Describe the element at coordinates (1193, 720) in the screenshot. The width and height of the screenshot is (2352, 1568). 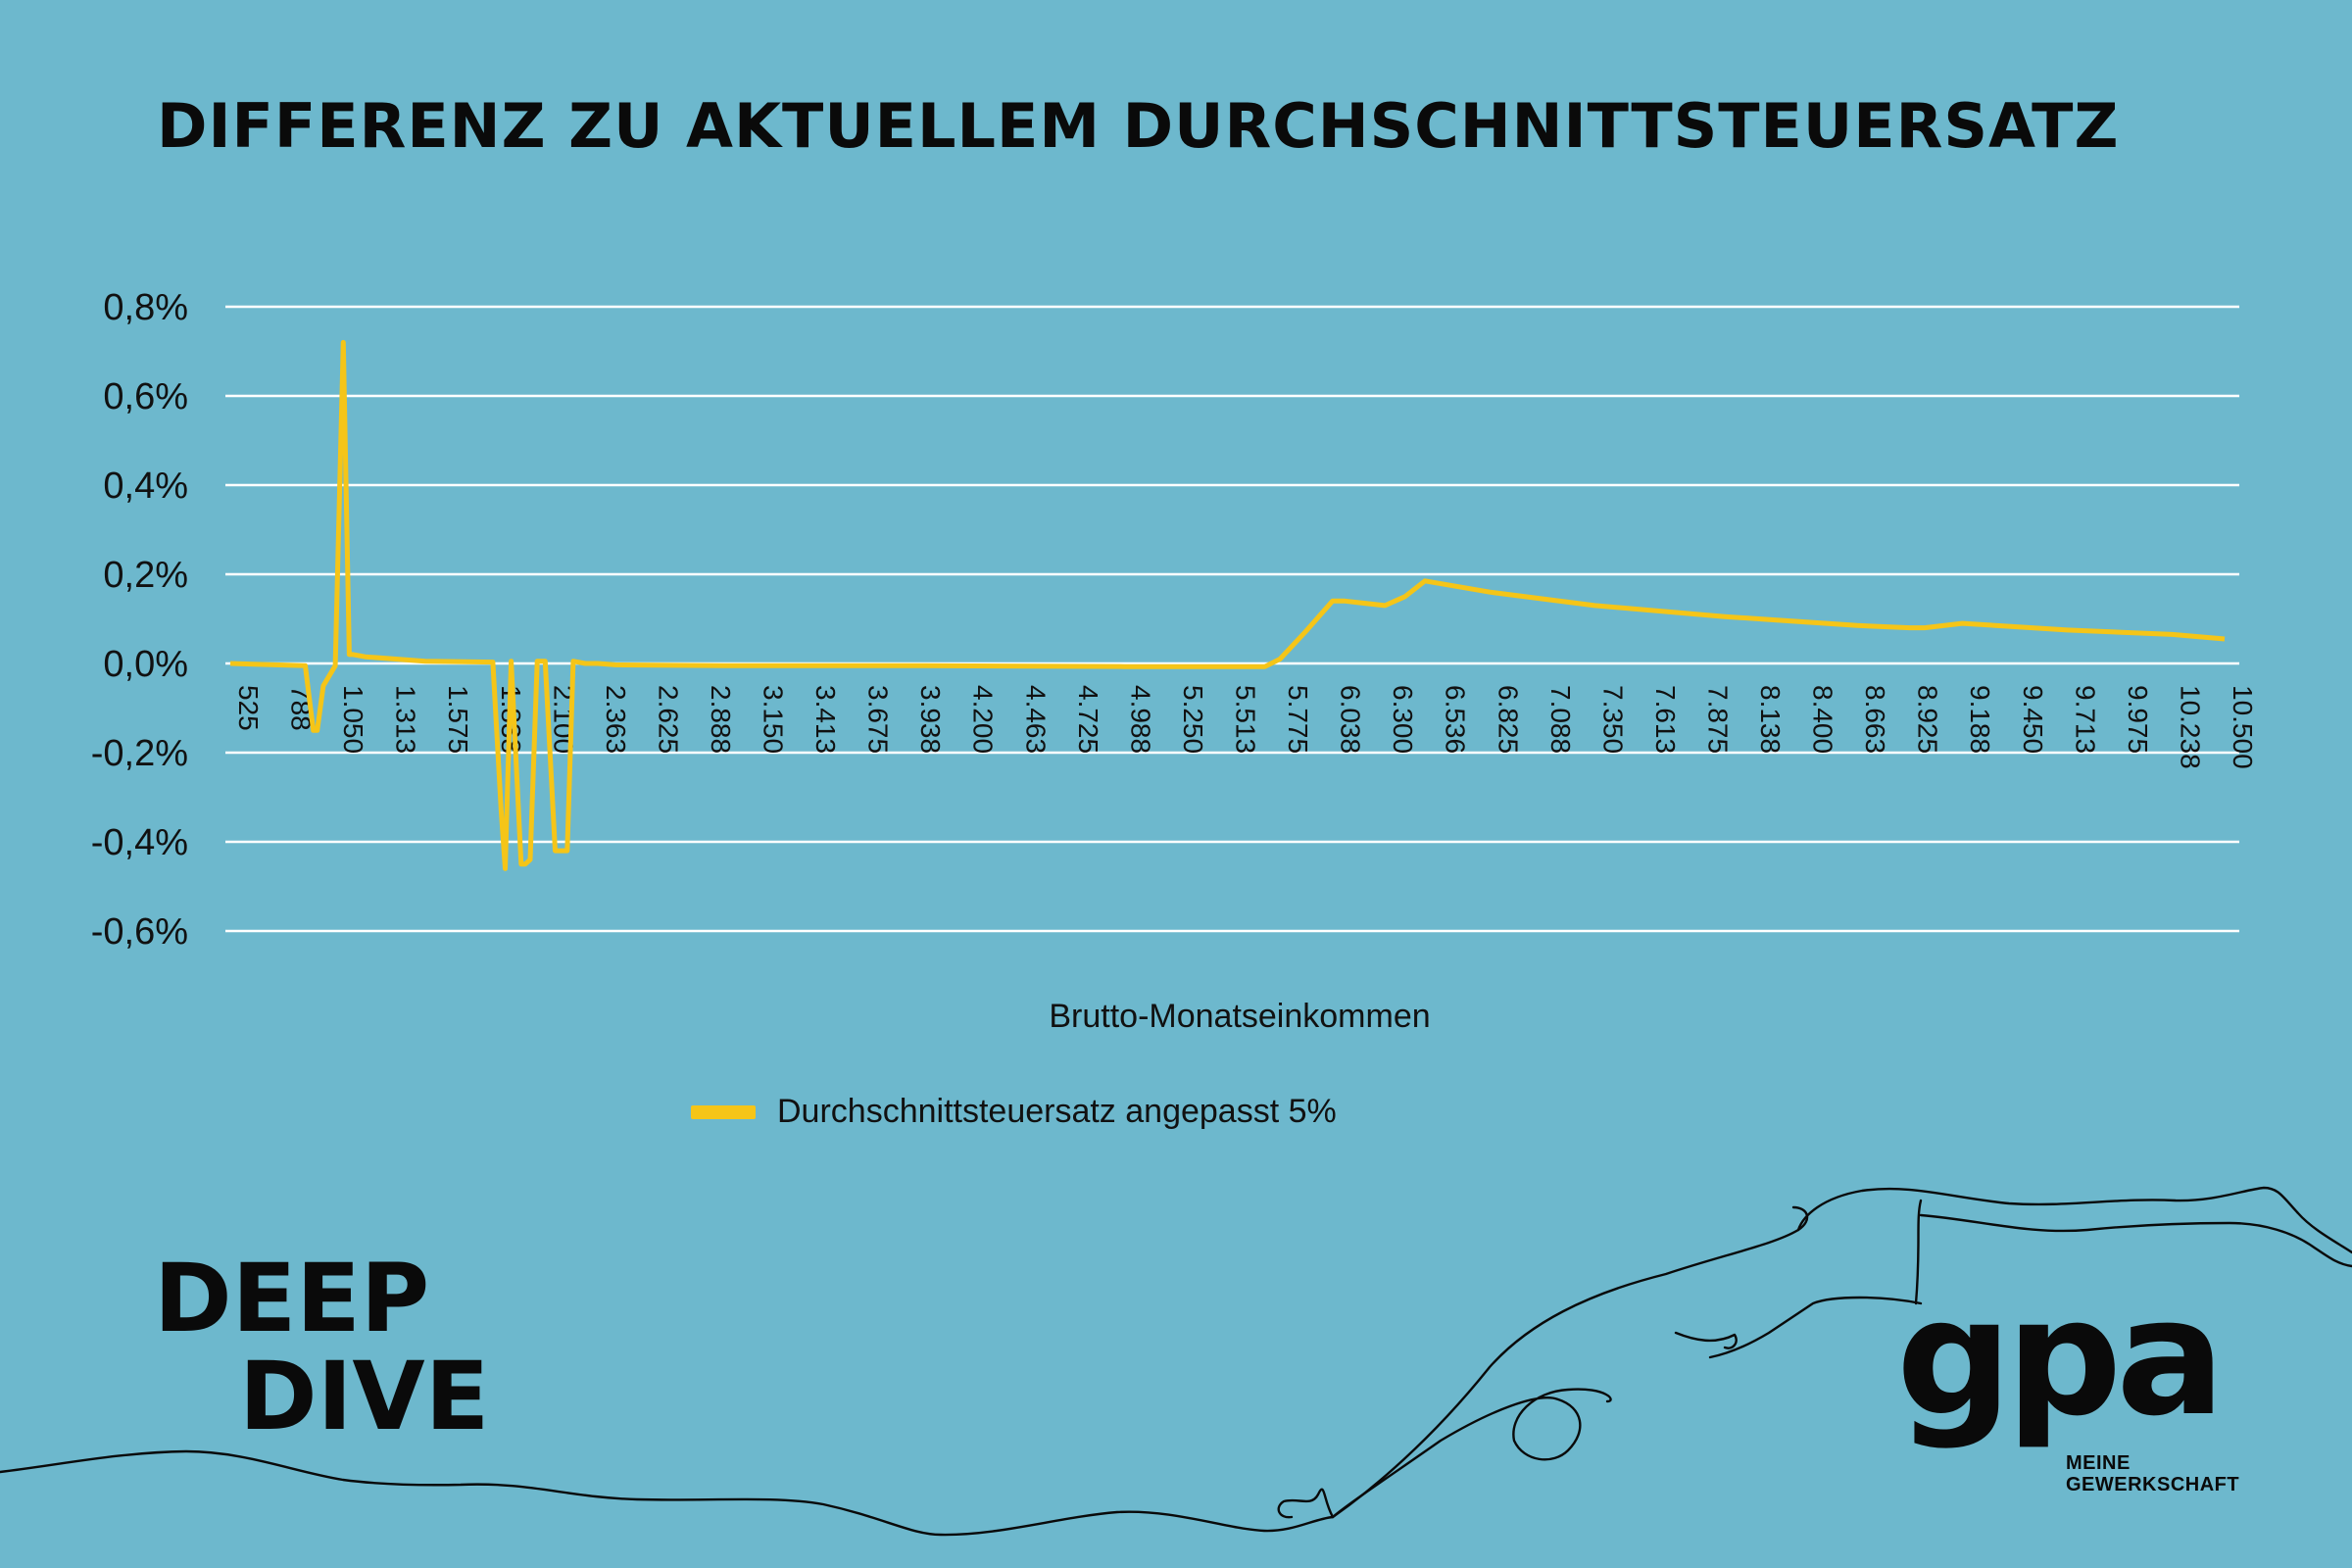
I see `x-tick-label: 5.250` at that location.